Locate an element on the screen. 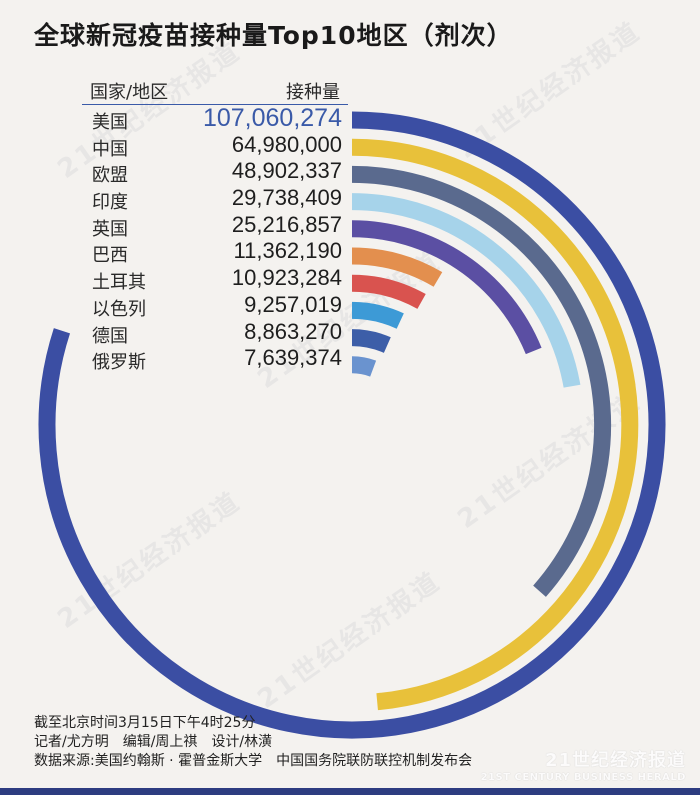 The image size is (700, 795). chart-title: 全球新冠疫苗接种量Top10地区（剂次） is located at coordinates (273, 35).